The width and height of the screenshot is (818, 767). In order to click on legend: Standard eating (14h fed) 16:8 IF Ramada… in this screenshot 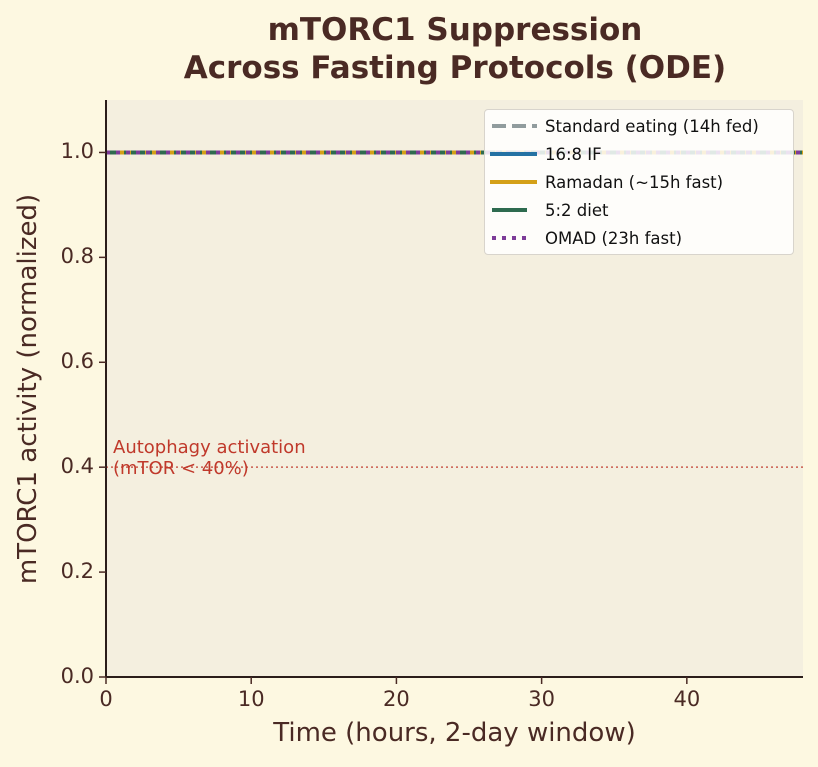, I will do `click(639, 182)`.